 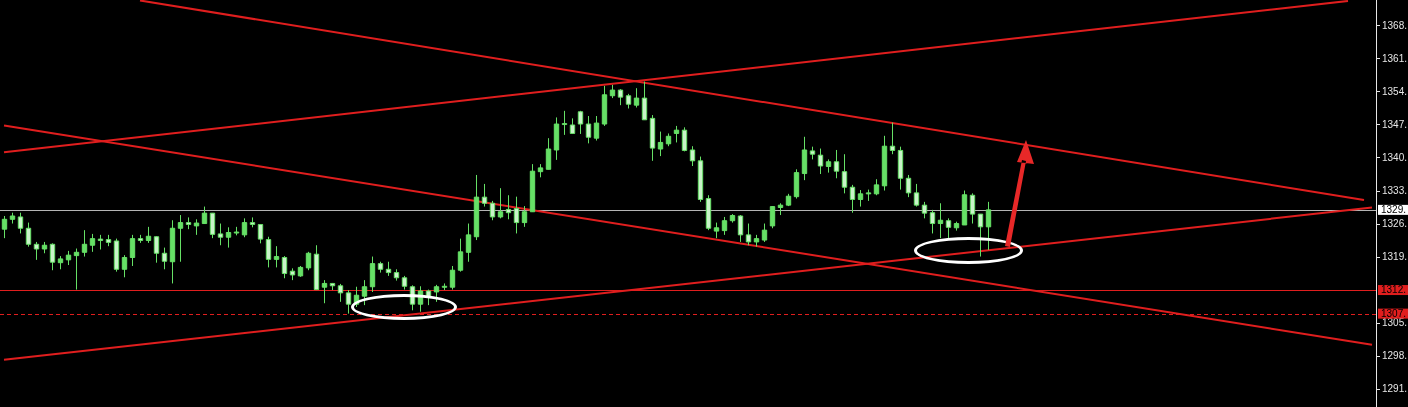 What do you see at coordinates (1395, 322) in the screenshot?
I see `y-tick-label: 1305.` at bounding box center [1395, 322].